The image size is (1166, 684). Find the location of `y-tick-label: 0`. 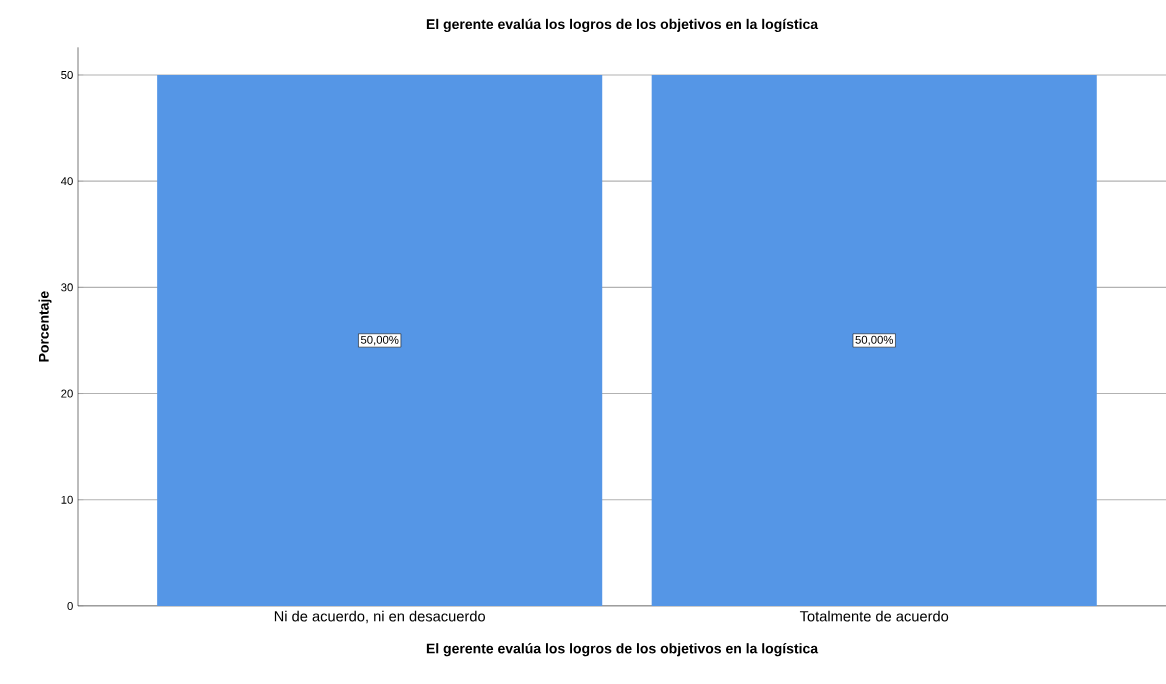

y-tick-label: 0 is located at coordinates (70, 605).